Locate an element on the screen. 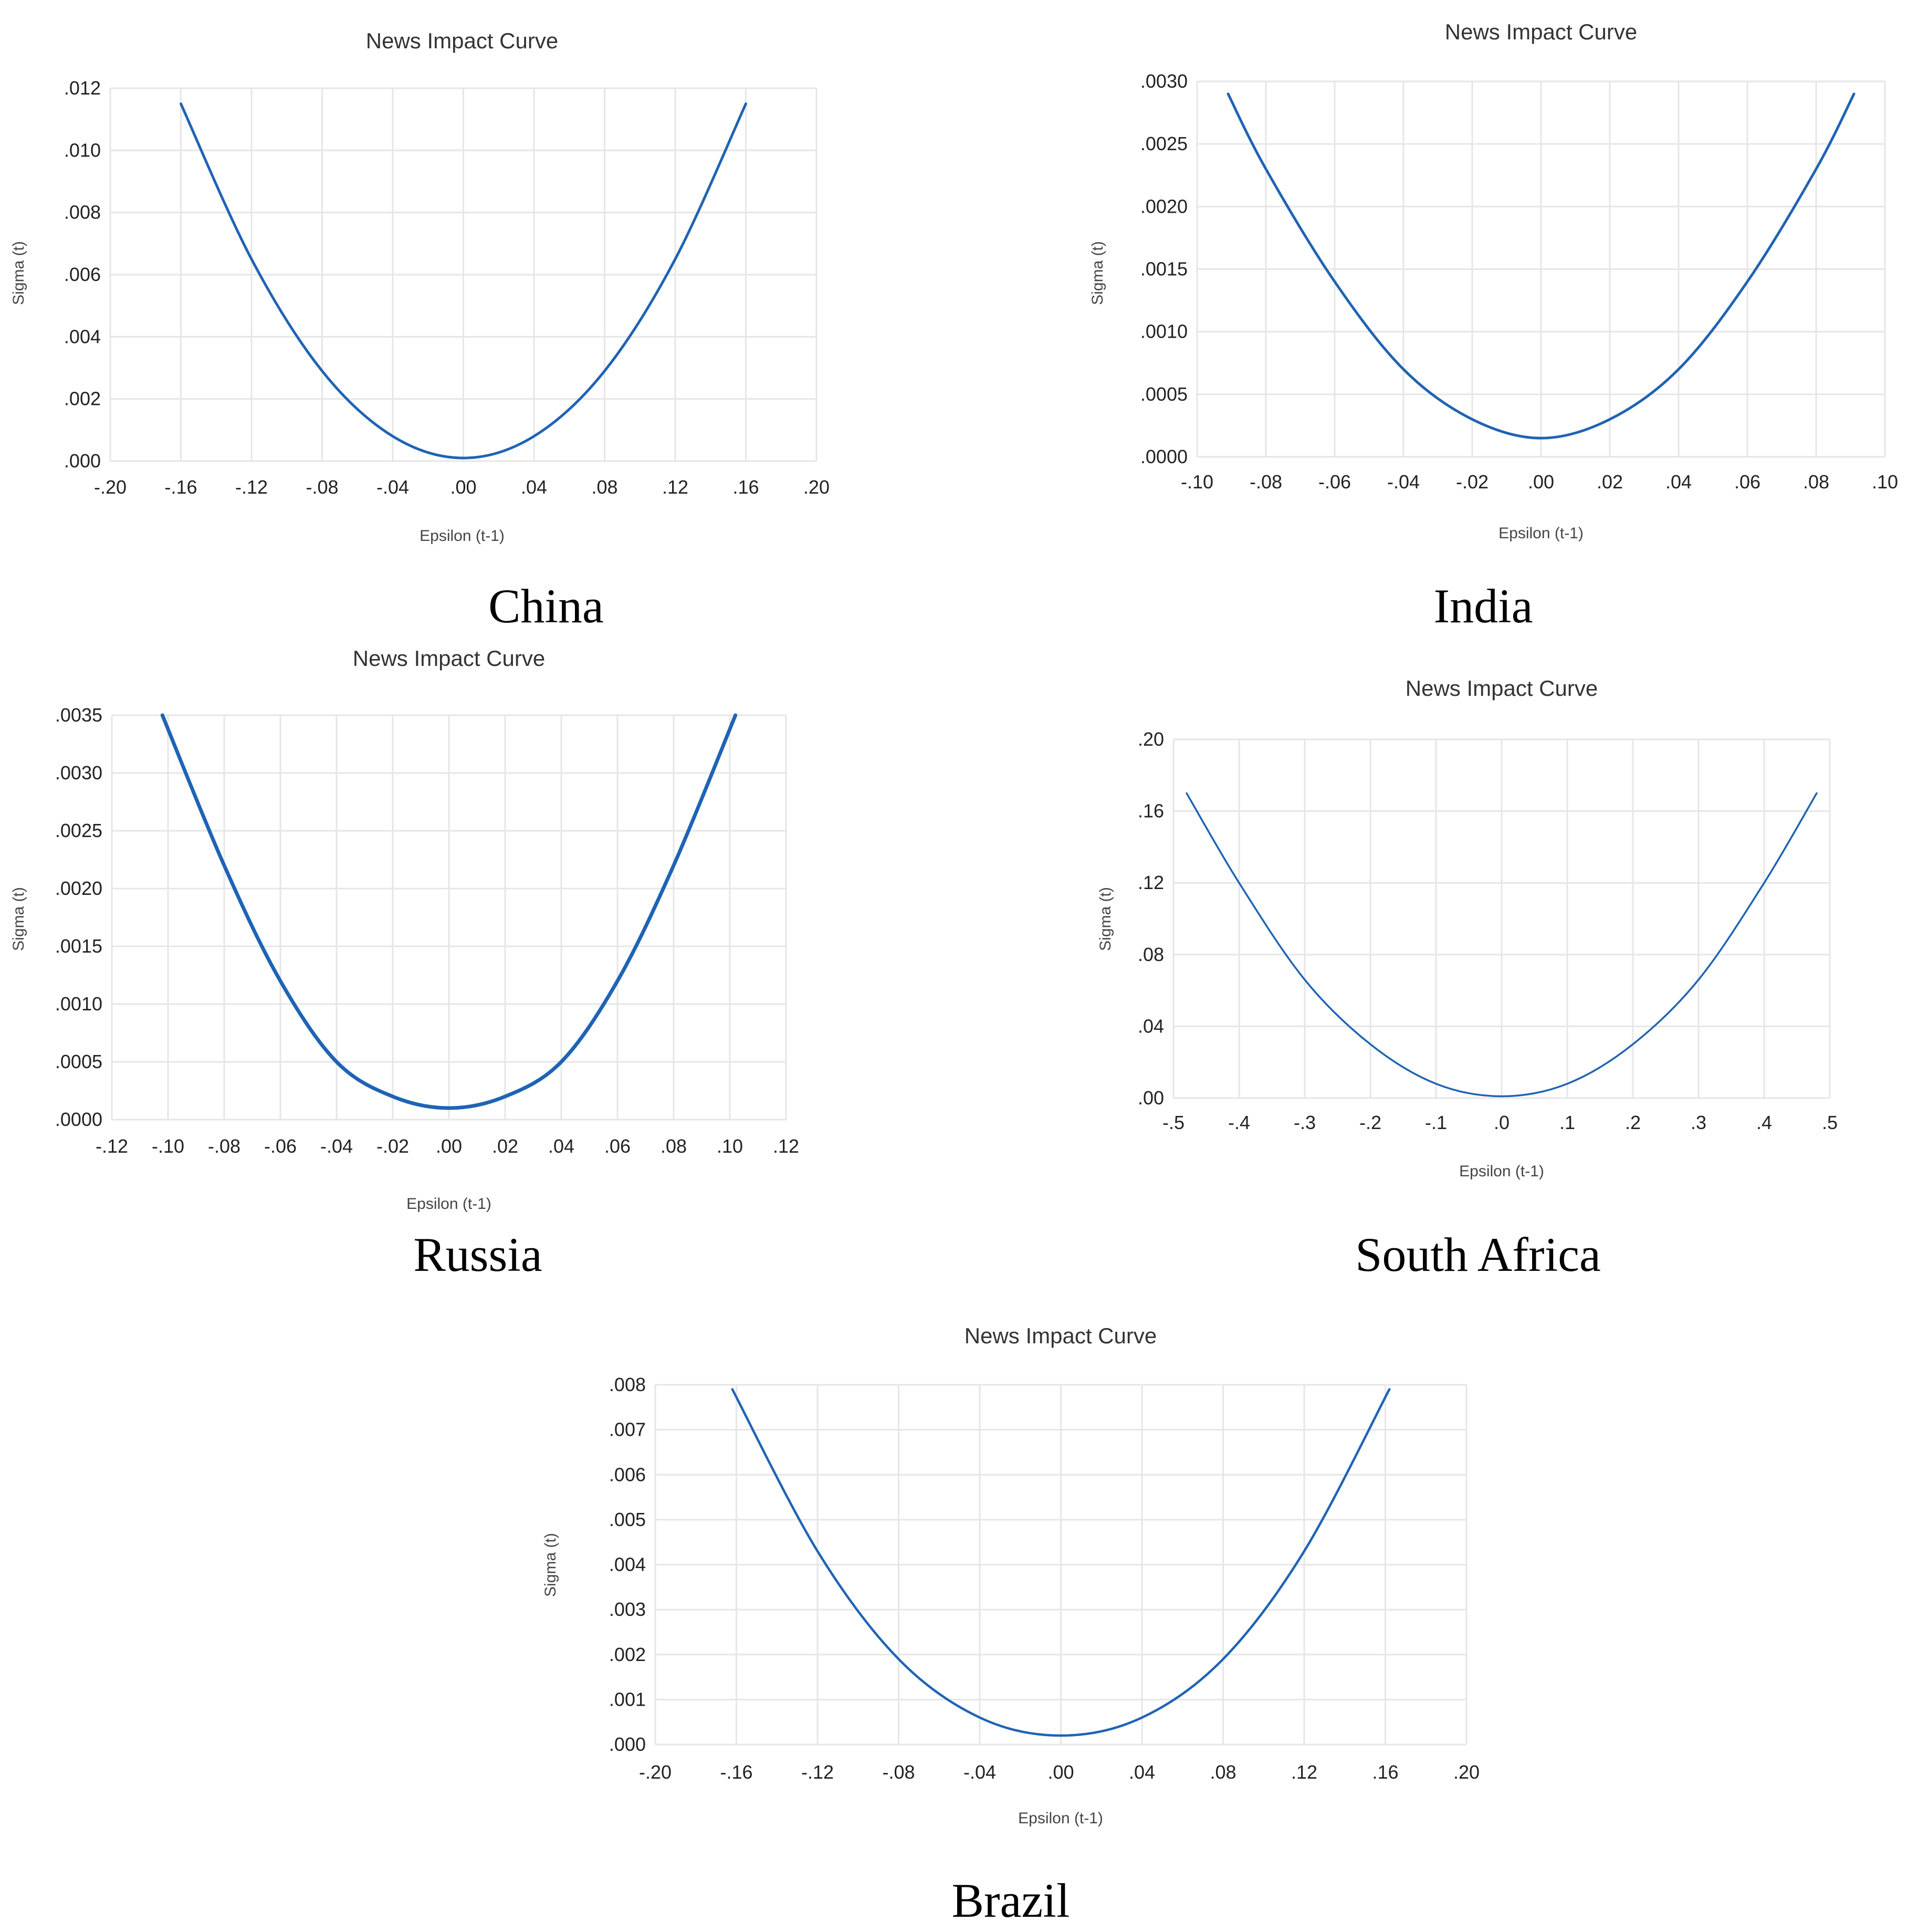 The height and width of the screenshot is (1932, 1918). x-tick-label: -.1 is located at coordinates (1436, 1122).